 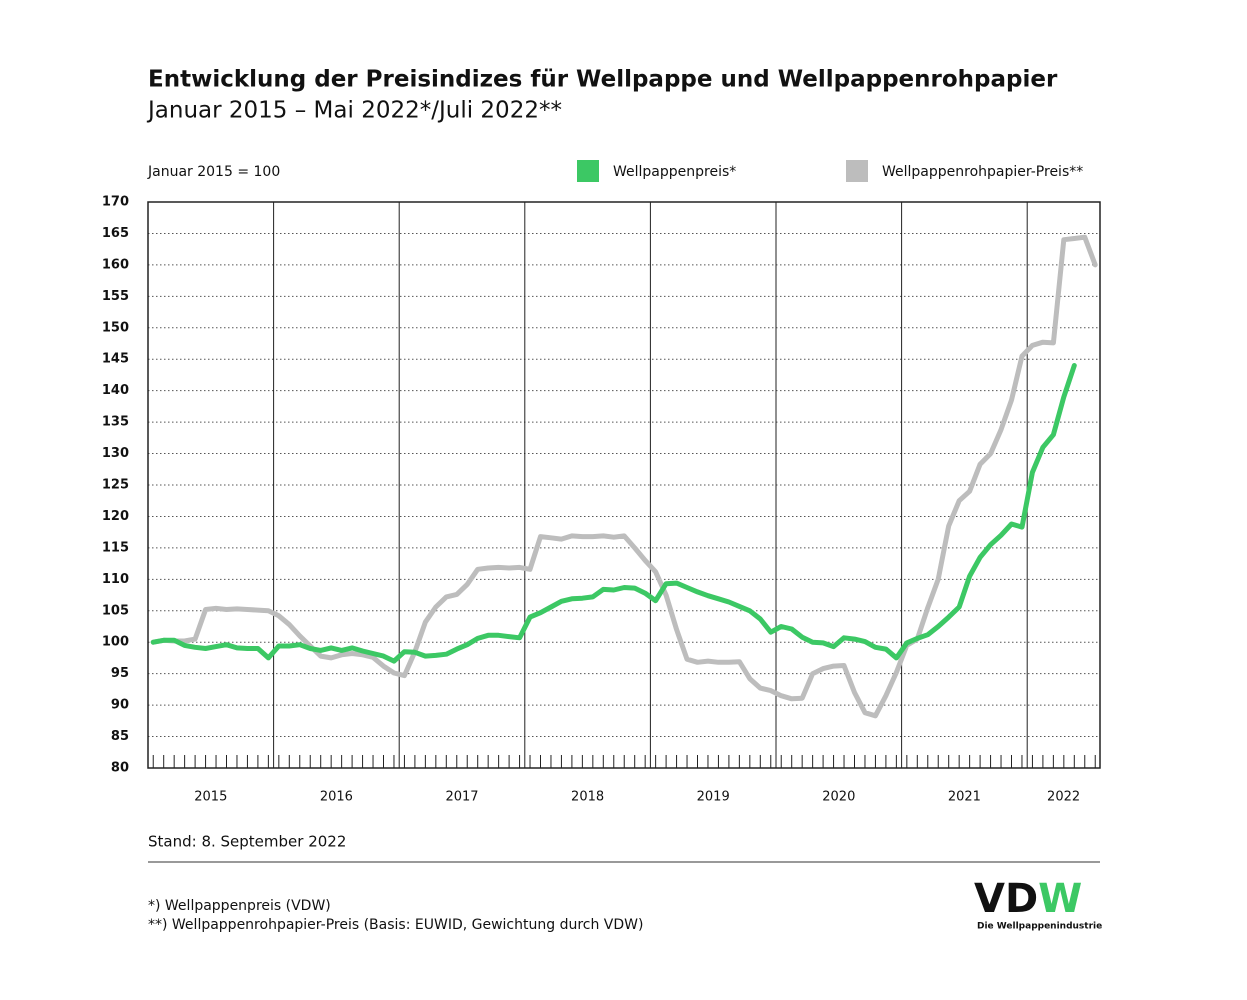 What do you see at coordinates (1060, 899) in the screenshot?
I see `logo-part: W` at bounding box center [1060, 899].